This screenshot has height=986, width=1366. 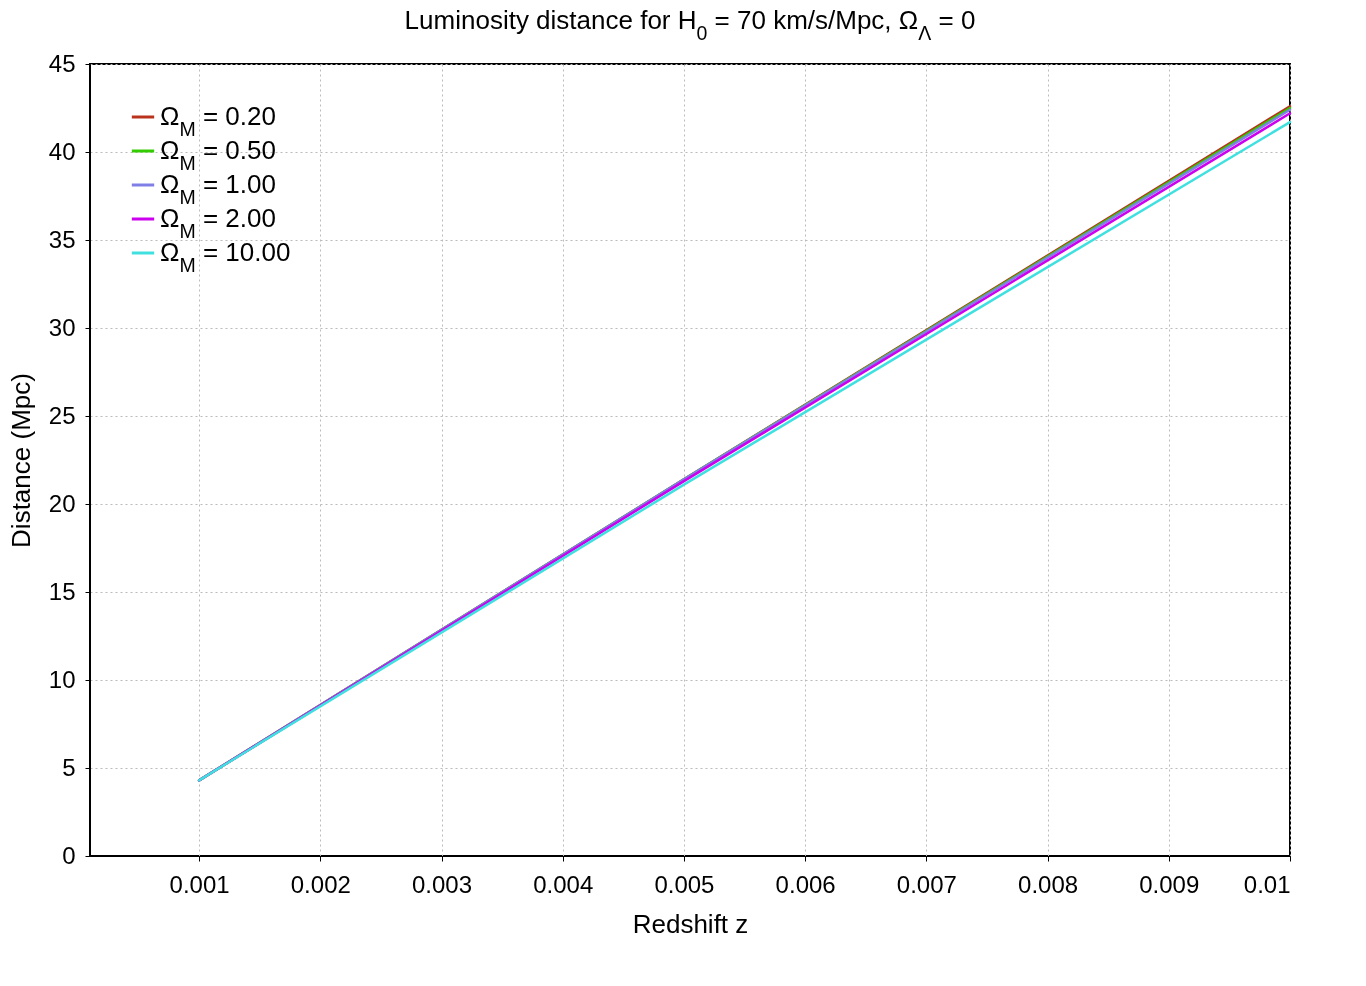 I want to click on y-tick-label: 10, so click(x=62, y=679).